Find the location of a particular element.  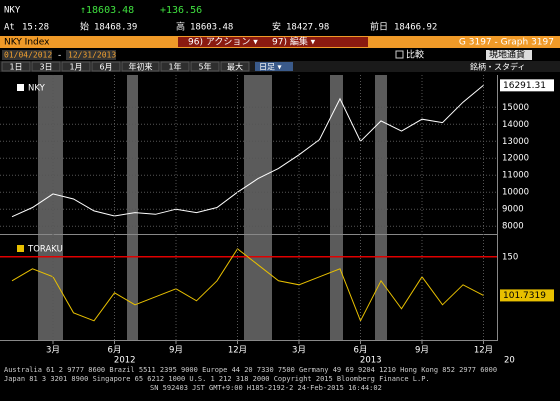

security: NKY Index is located at coordinates (27, 43).